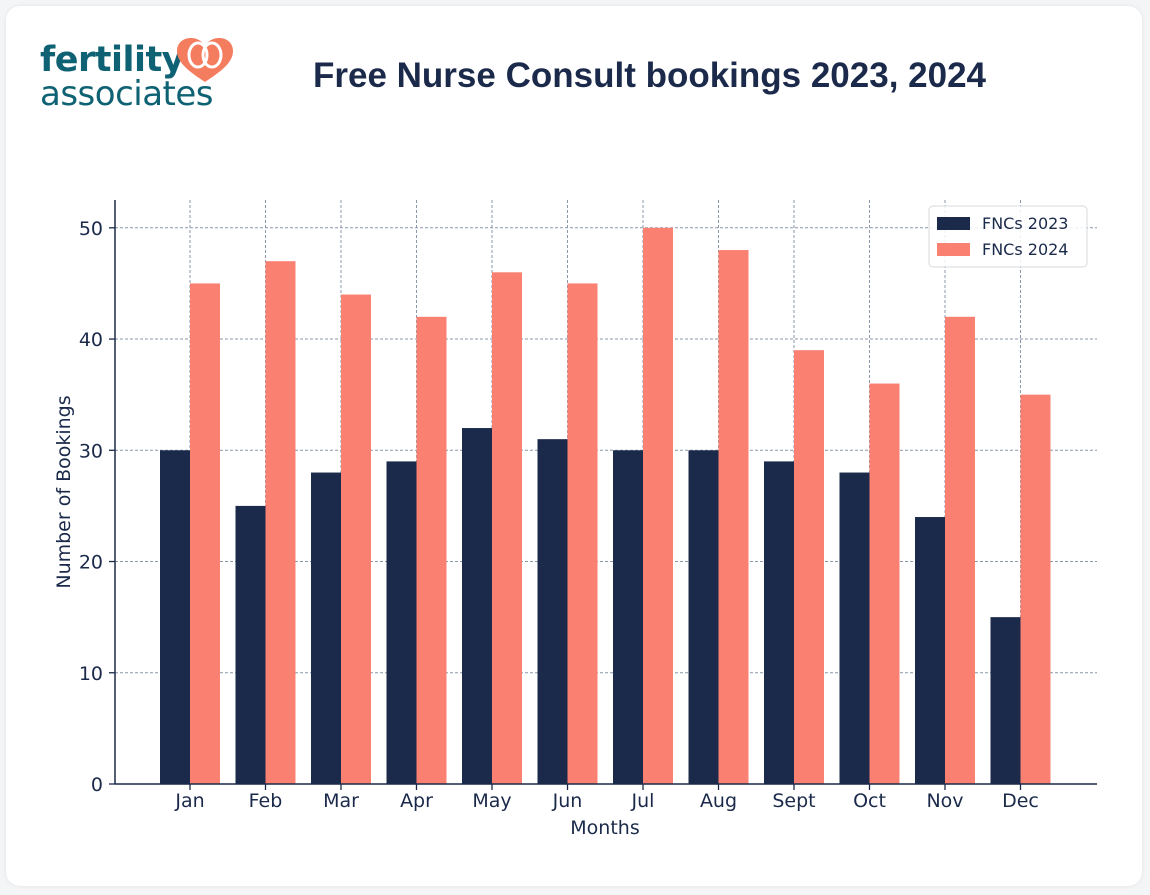 The image size is (1150, 895). What do you see at coordinates (127, 94) in the screenshot?
I see `logo-text-associates: associates` at bounding box center [127, 94].